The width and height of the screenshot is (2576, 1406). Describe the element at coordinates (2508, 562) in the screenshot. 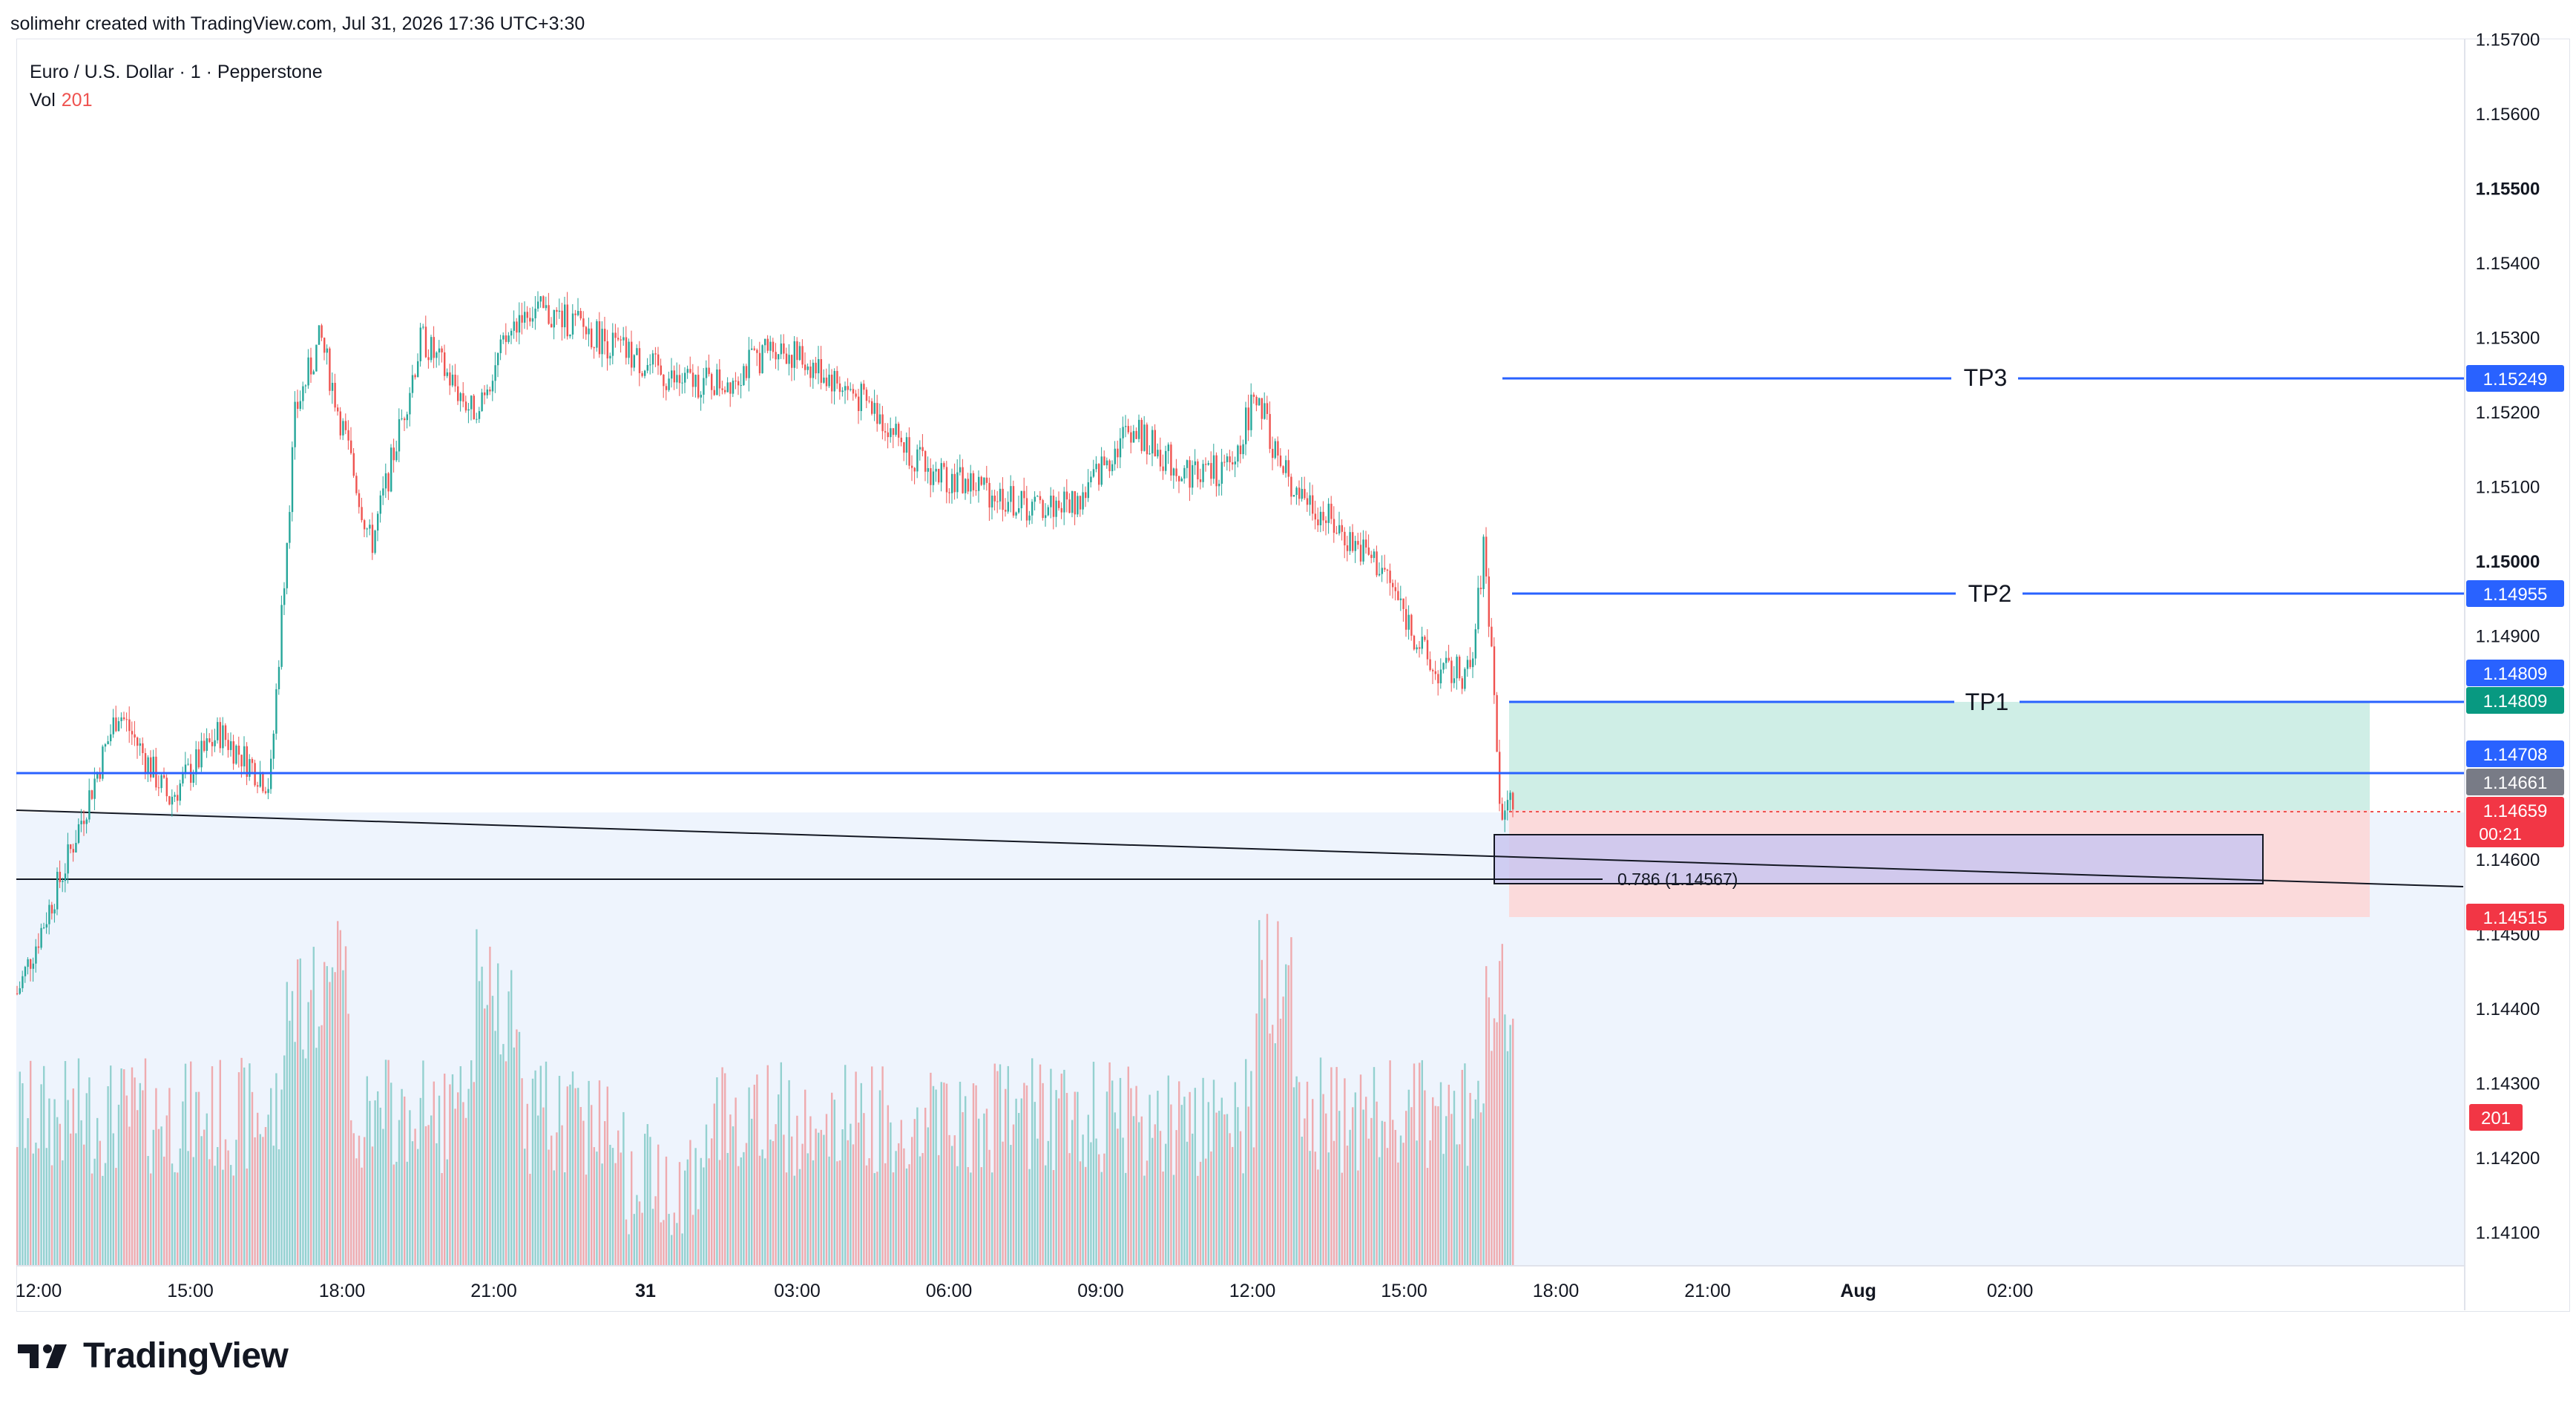

I see `price-tick-label: 1.15000` at that location.